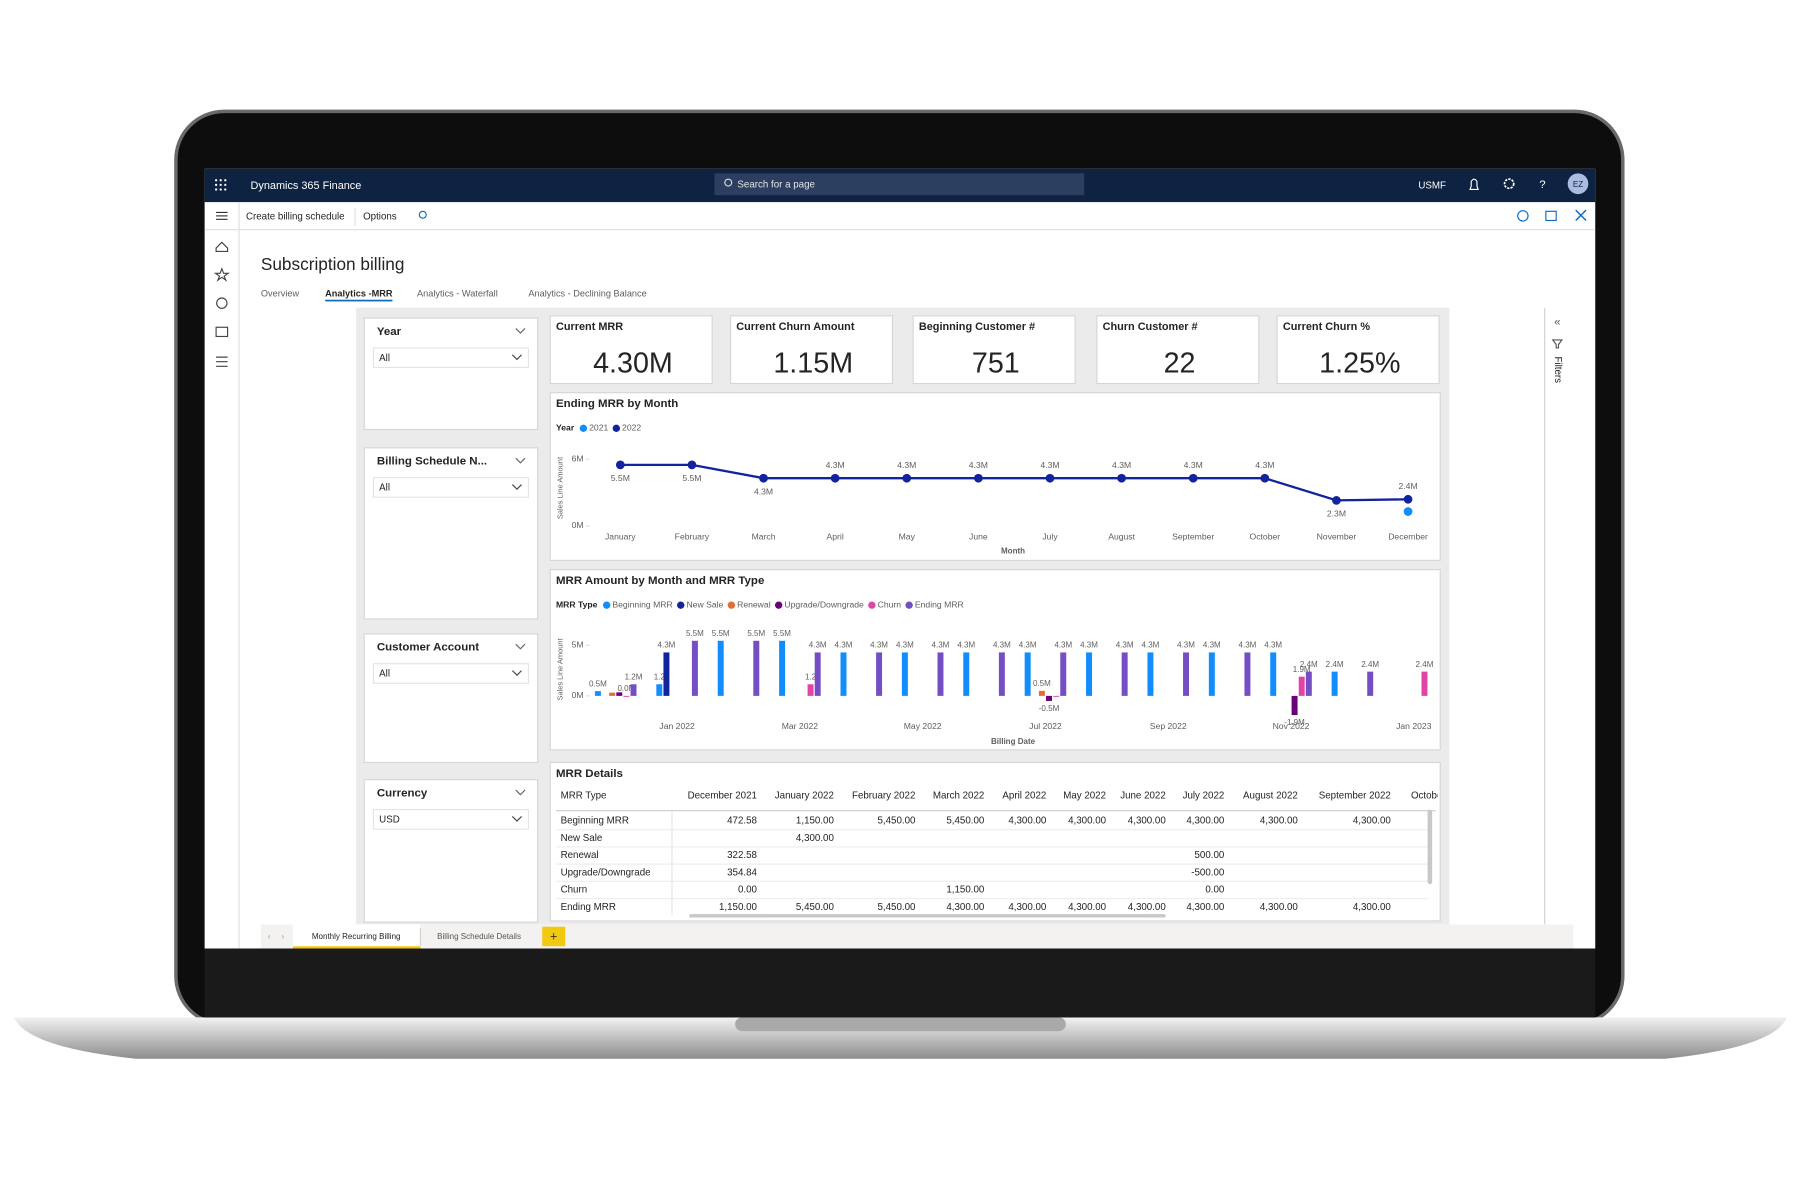 The height and width of the screenshot is (1200, 1801). I want to click on data-label: 1.2M, so click(634, 676).